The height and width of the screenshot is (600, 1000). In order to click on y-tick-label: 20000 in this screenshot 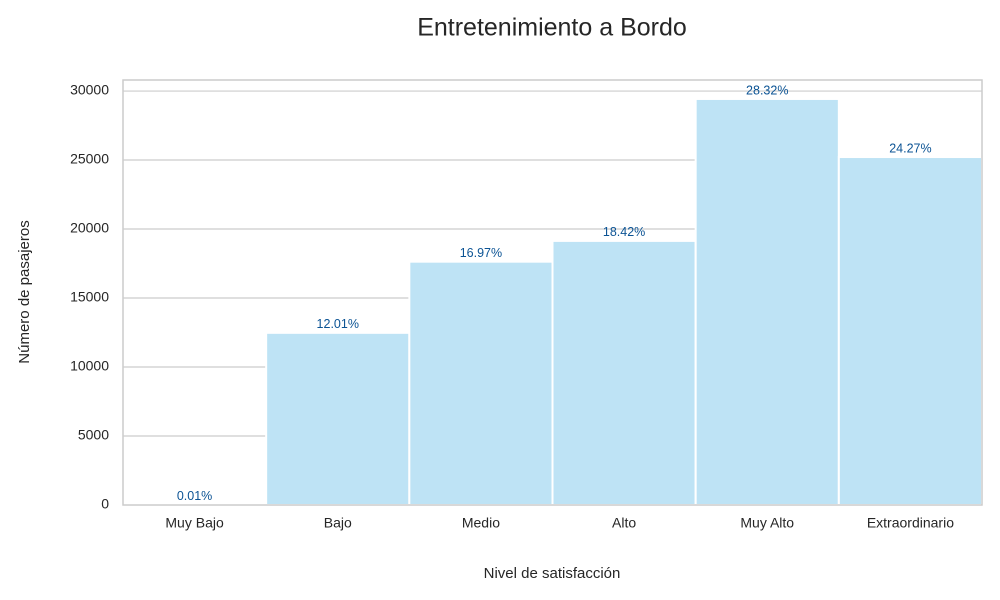, I will do `click(89, 228)`.